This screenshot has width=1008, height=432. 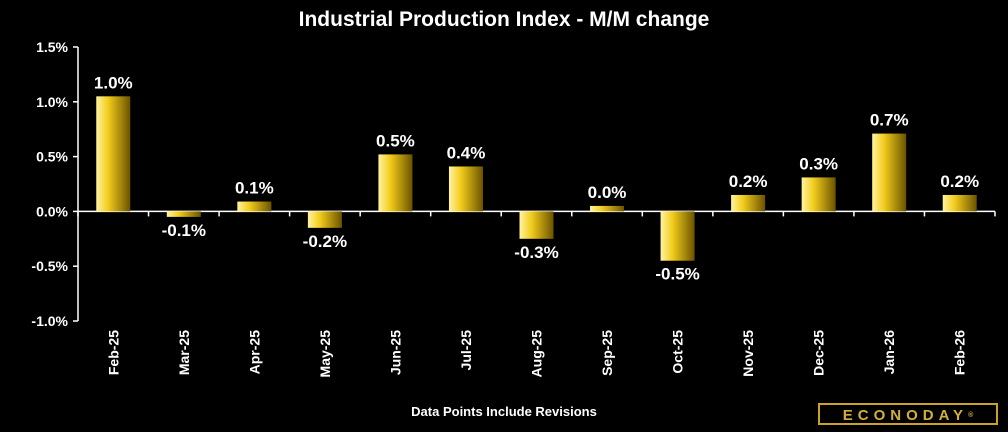 What do you see at coordinates (113, 352) in the screenshot?
I see `x-tick-label-Feb-25: Feb-25` at bounding box center [113, 352].